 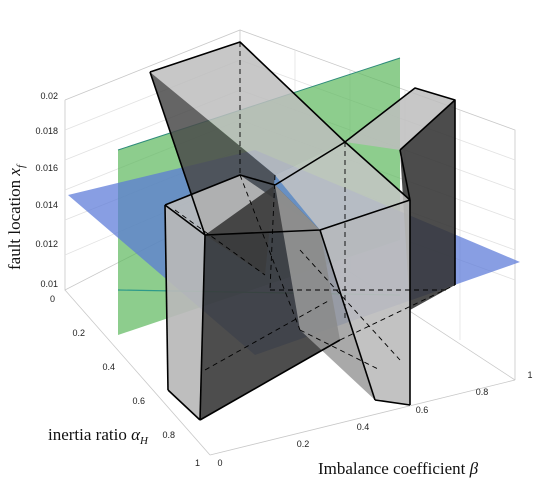 What do you see at coordinates (138, 401) in the screenshot?
I see `y-tick: 0.6` at bounding box center [138, 401].